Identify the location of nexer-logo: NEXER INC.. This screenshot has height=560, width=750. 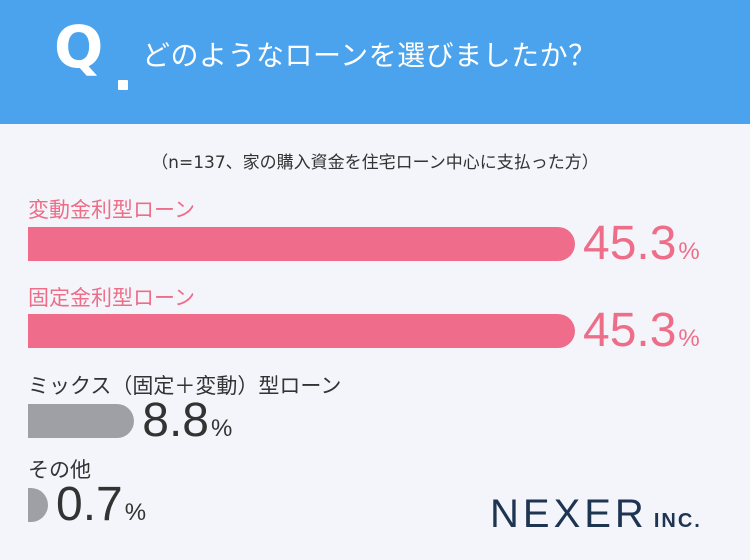
(596, 514).